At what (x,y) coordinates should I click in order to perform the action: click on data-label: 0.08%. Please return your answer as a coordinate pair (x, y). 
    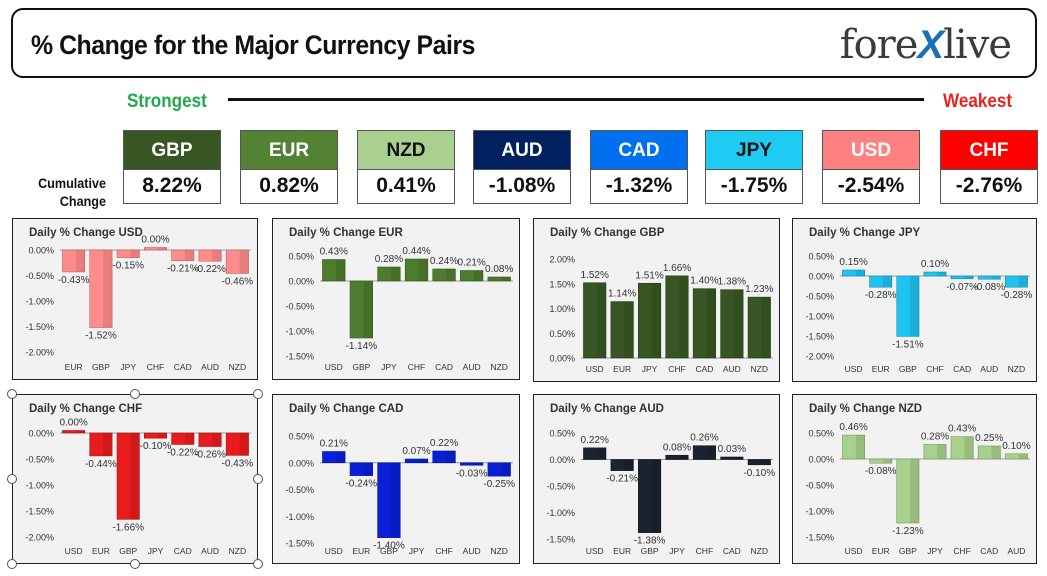
    Looking at the image, I should click on (499, 269).